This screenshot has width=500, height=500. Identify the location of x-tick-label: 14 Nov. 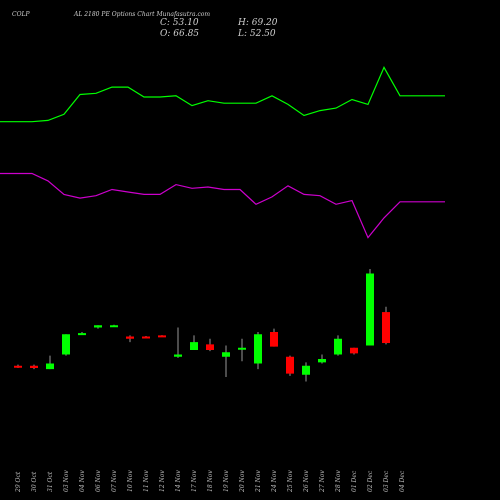
(178, 481).